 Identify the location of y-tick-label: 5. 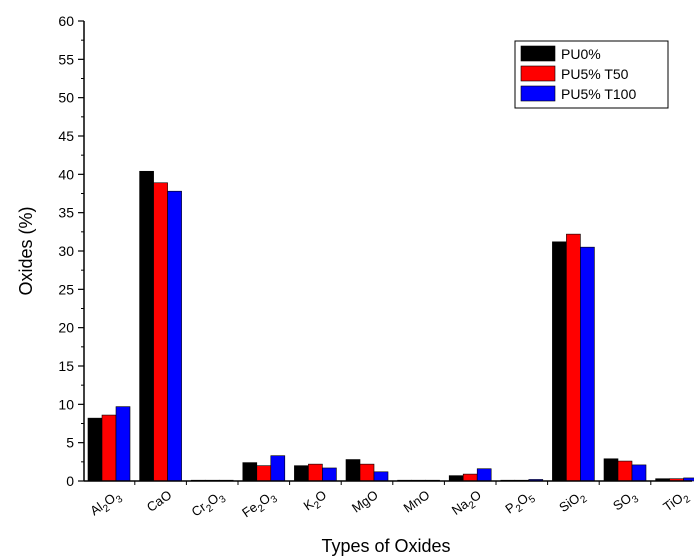
(70, 443).